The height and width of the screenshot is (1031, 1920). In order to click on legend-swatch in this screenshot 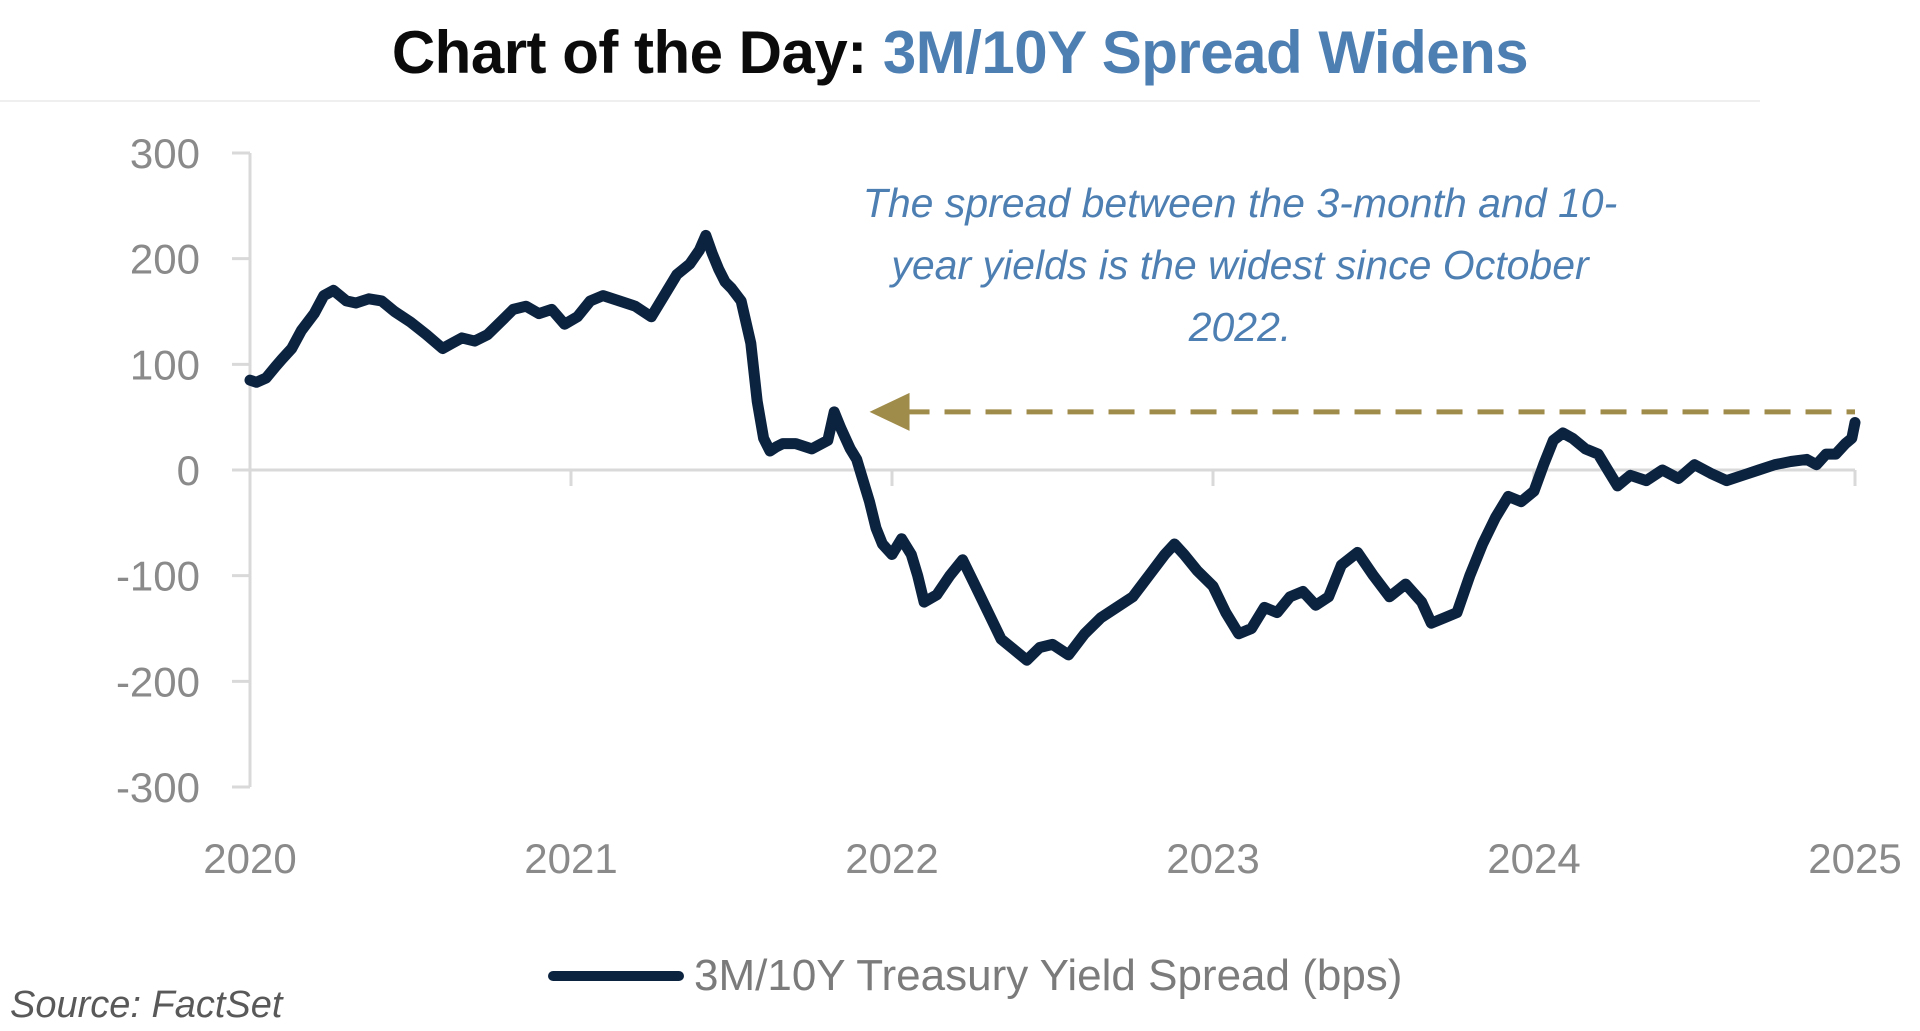, I will do `click(616, 976)`.